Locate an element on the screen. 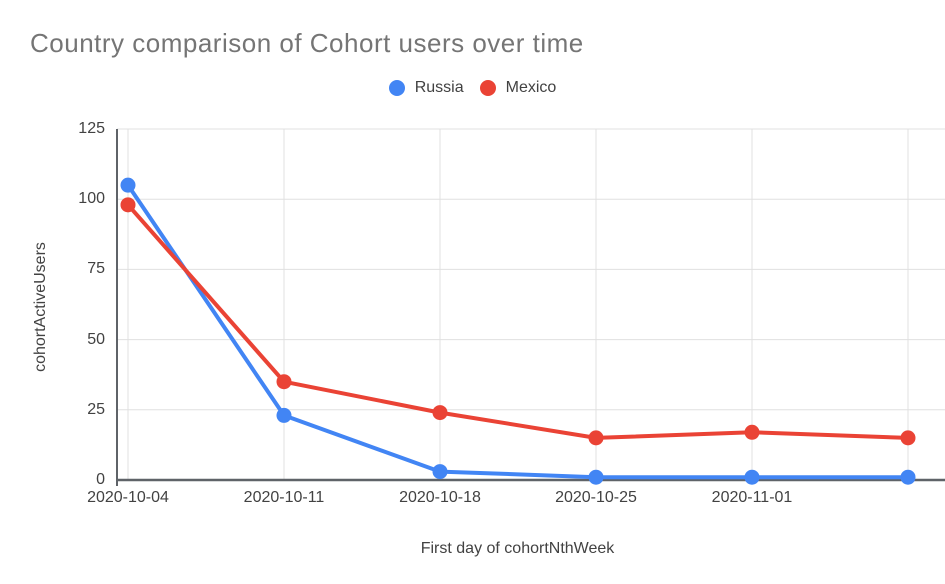 The width and height of the screenshot is (945, 584). y-tick-label: 50 is located at coordinates (96, 339).